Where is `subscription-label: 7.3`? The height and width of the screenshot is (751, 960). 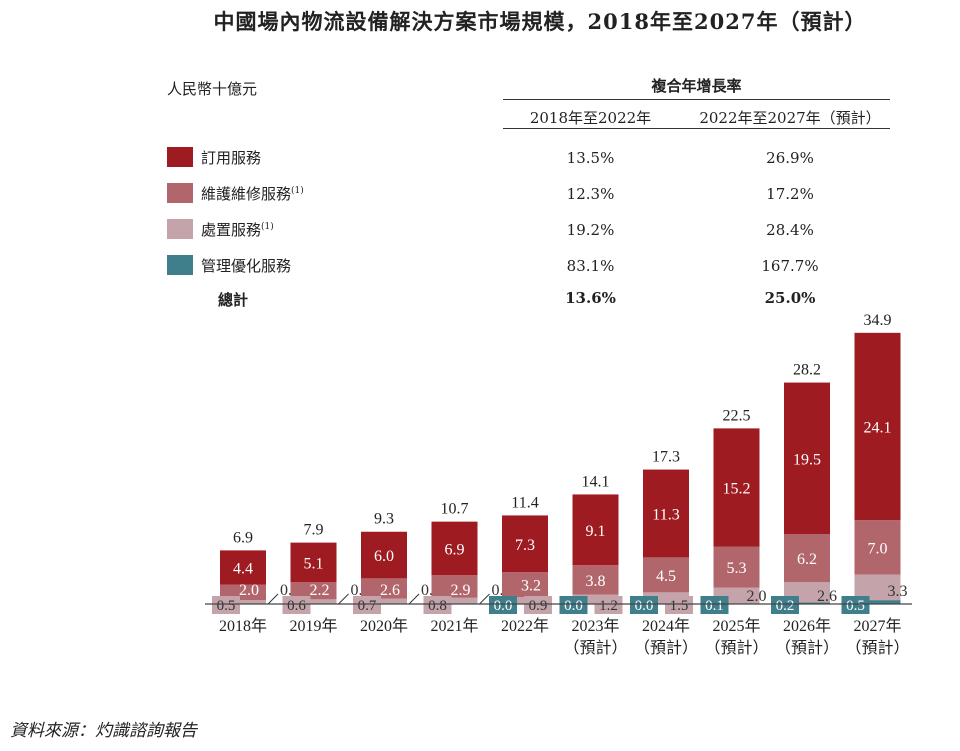
subscription-label: 7.3 is located at coordinates (525, 545).